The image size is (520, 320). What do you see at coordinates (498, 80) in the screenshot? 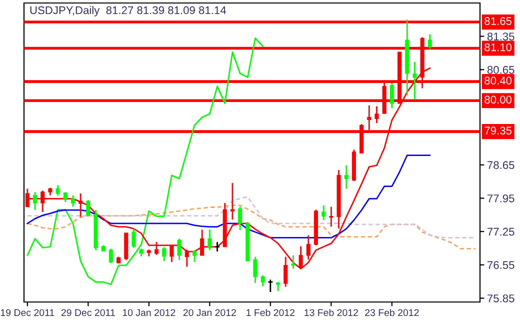
I see `ref-line-label: 80.40` at bounding box center [498, 80].